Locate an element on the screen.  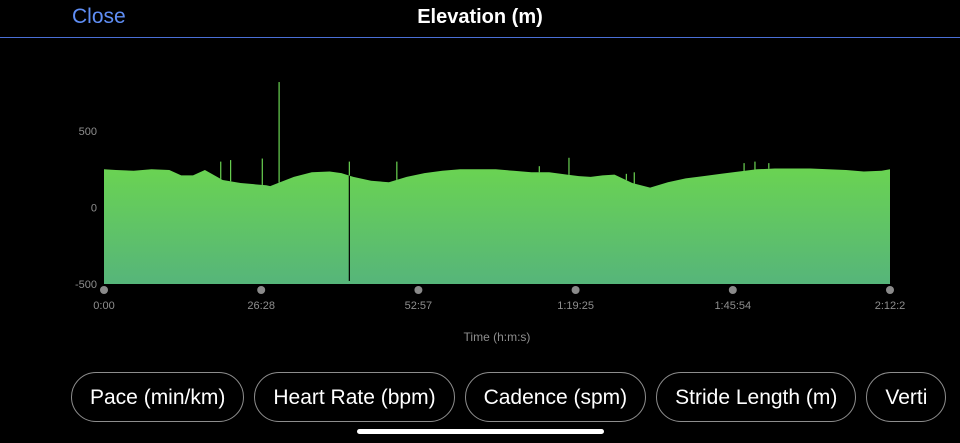
close-button: Close is located at coordinates (99, 16).